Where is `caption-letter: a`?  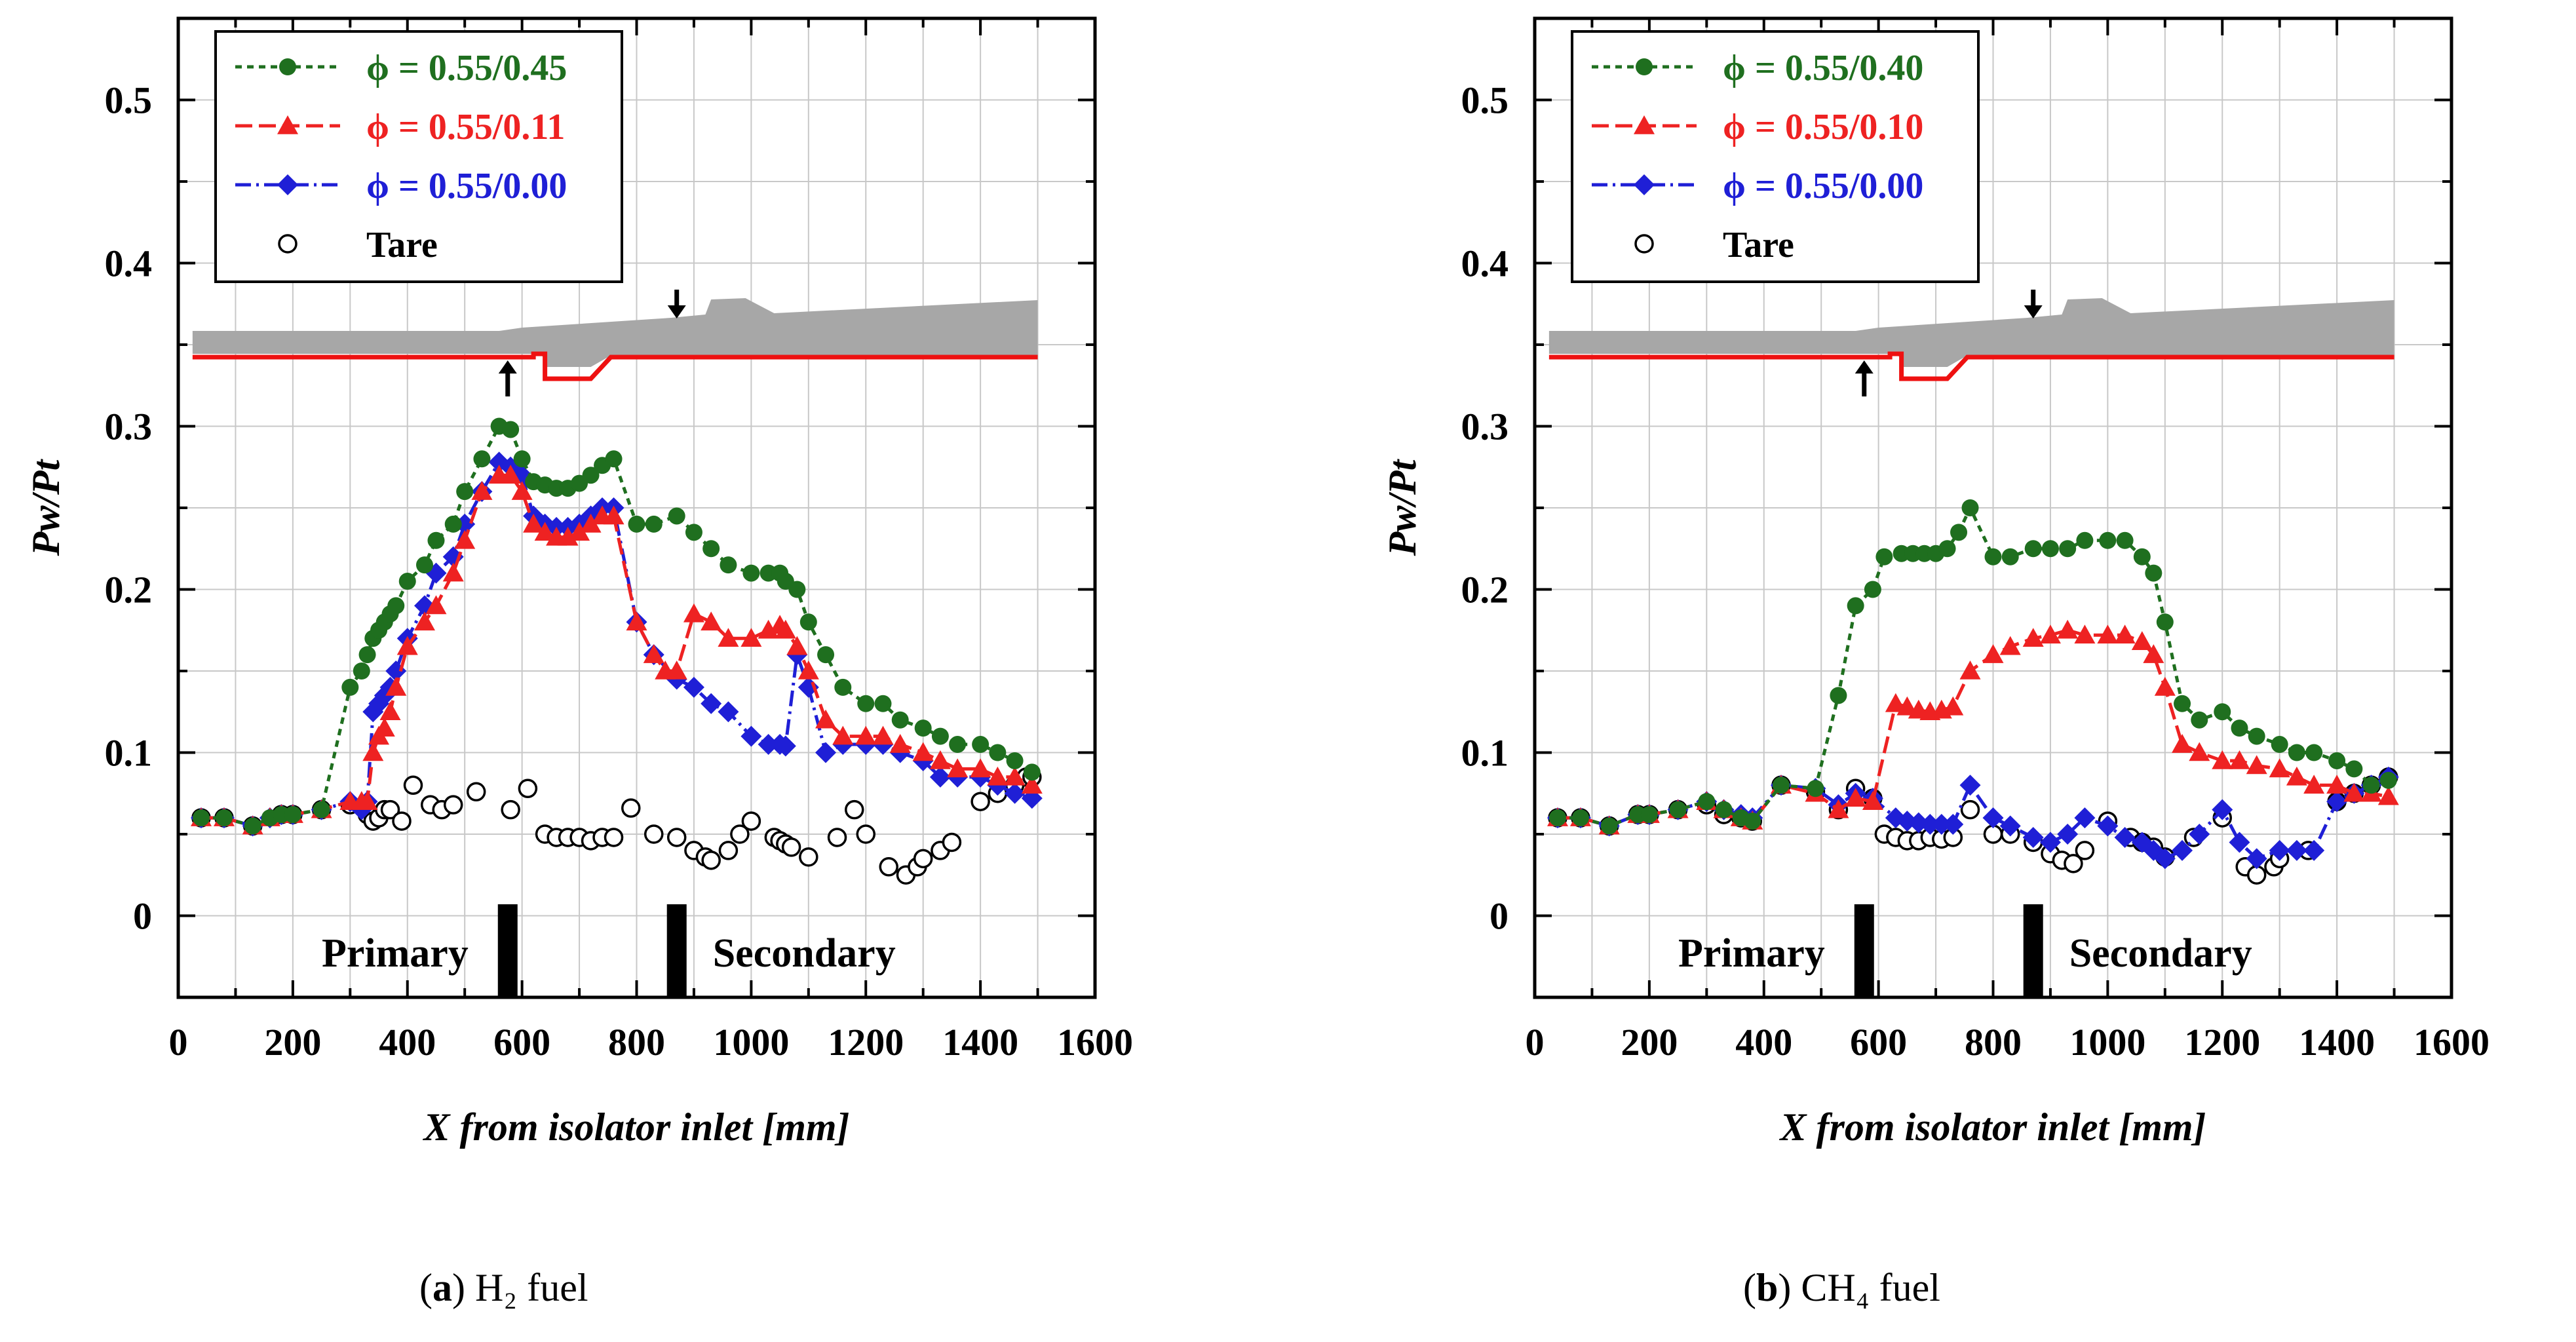 caption-letter: a is located at coordinates (442, 1287).